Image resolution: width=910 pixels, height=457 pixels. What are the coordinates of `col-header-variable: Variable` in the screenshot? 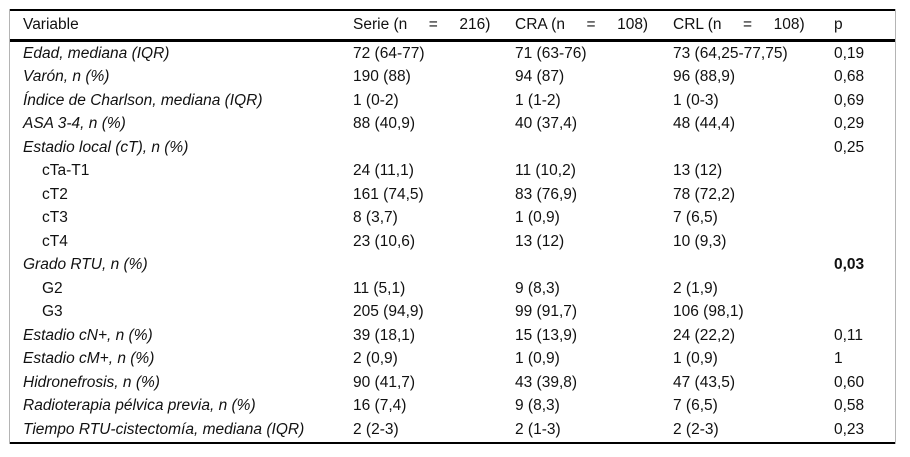 It's located at (175, 25).